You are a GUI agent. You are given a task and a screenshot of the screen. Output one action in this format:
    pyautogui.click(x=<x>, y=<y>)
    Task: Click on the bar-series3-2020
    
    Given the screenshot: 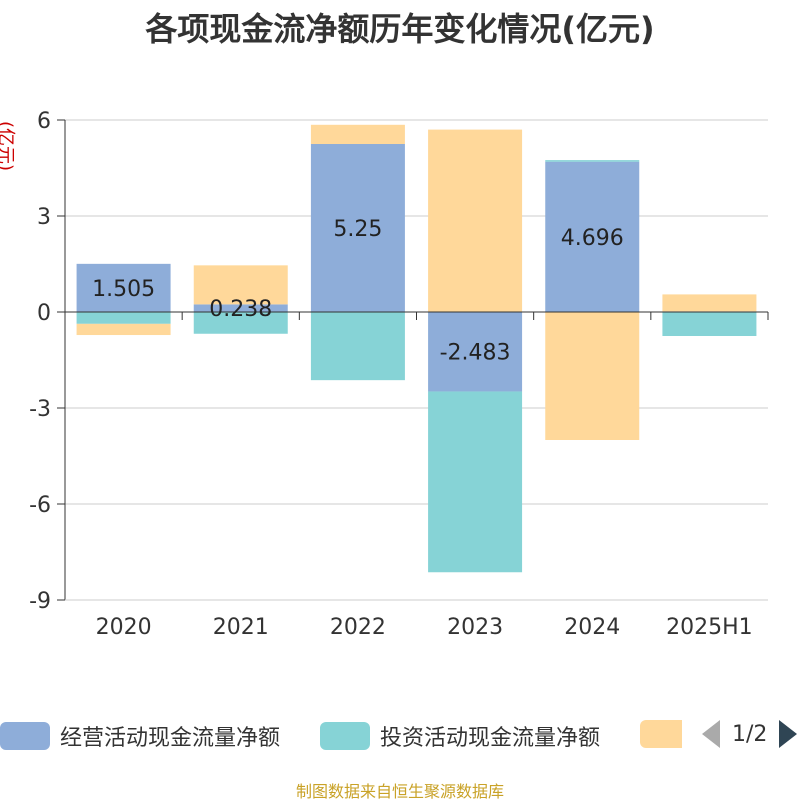 What is the action you would take?
    pyautogui.click(x=123, y=329)
    